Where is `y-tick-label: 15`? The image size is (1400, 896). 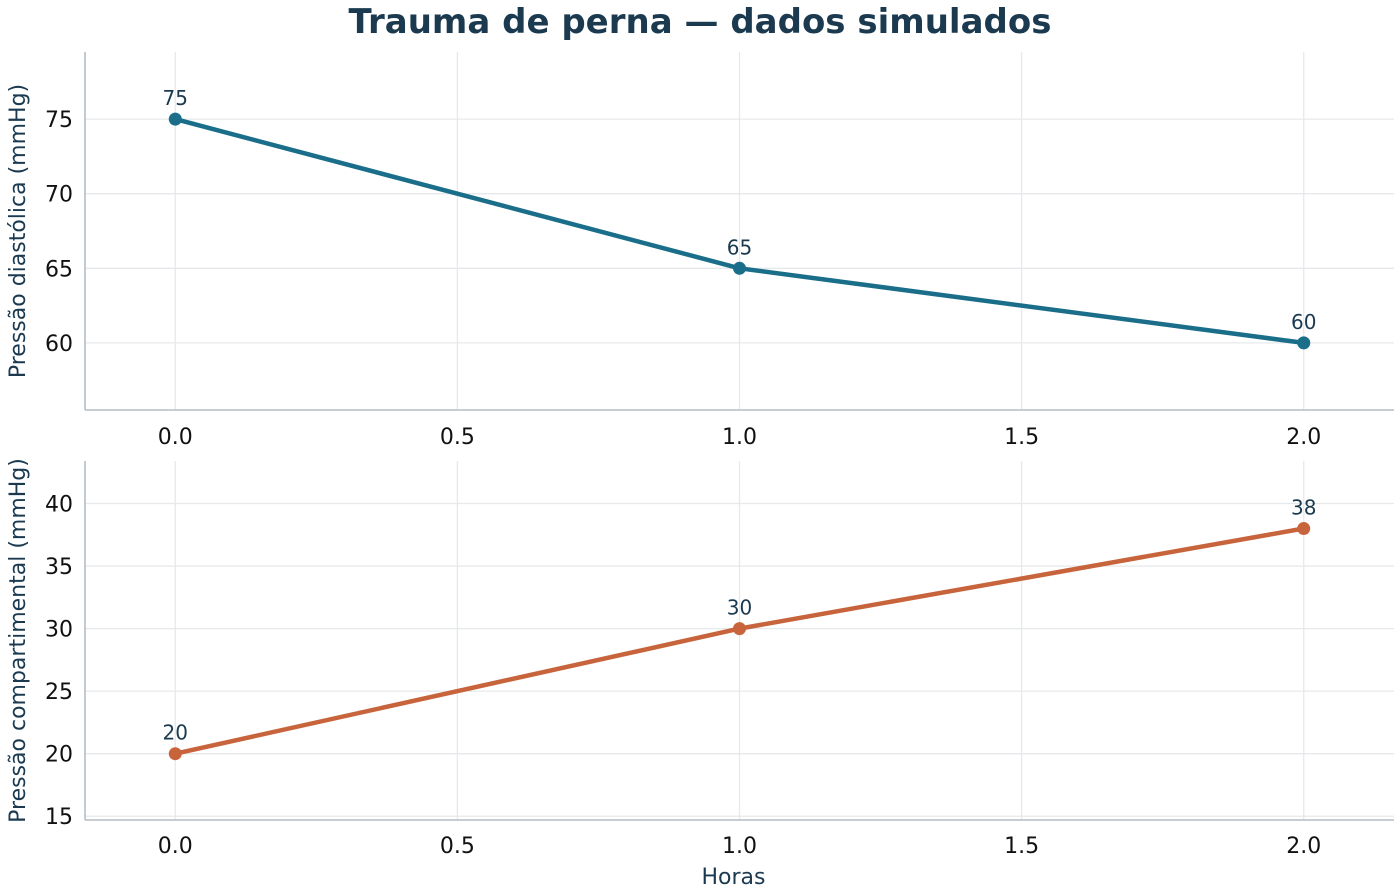
y-tick-label: 15 is located at coordinates (59, 817).